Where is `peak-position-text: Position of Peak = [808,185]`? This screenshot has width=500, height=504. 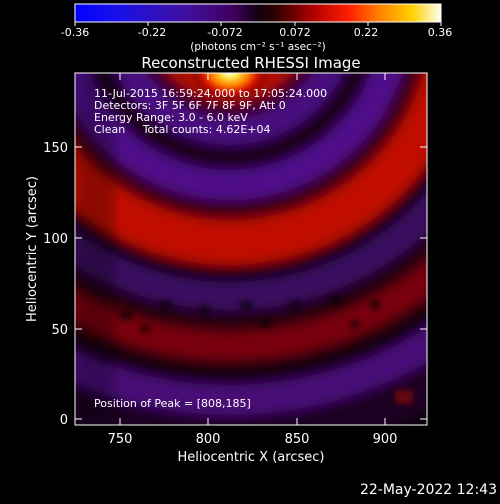 peak-position-text: Position of Peak = [808,185] is located at coordinates (172, 403).